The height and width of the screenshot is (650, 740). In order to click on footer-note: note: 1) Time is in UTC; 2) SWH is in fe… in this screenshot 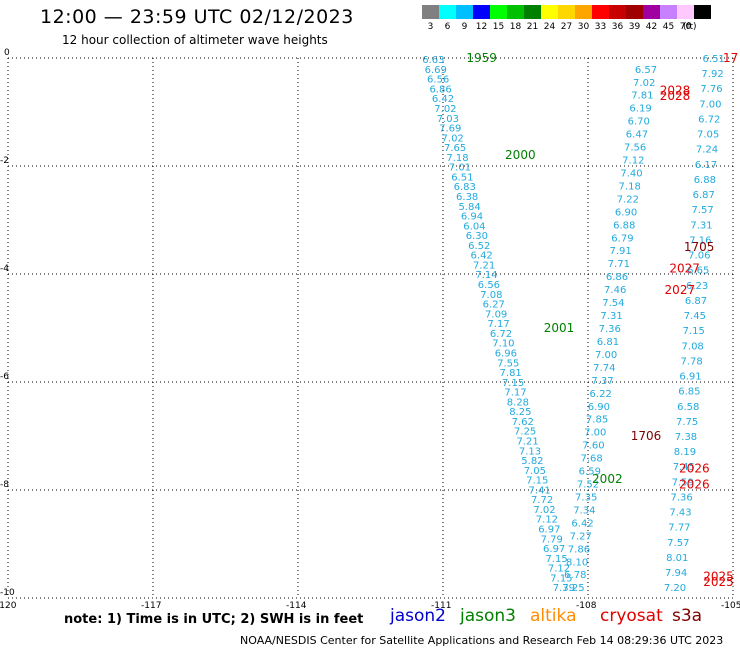, I will do `click(214, 619)`.